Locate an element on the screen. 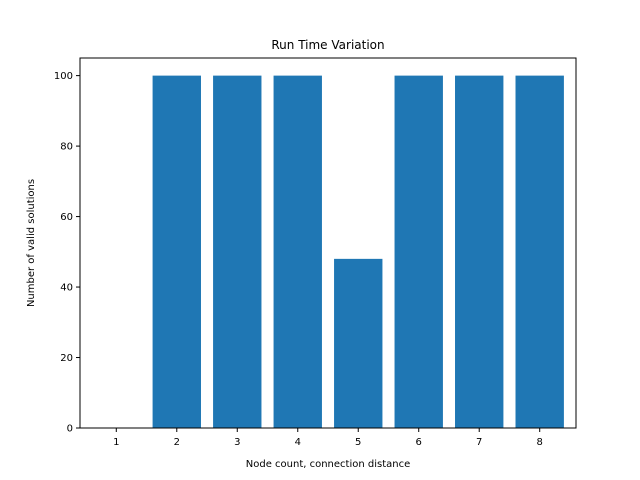  y-tick-label: 20 is located at coordinates (66, 358).